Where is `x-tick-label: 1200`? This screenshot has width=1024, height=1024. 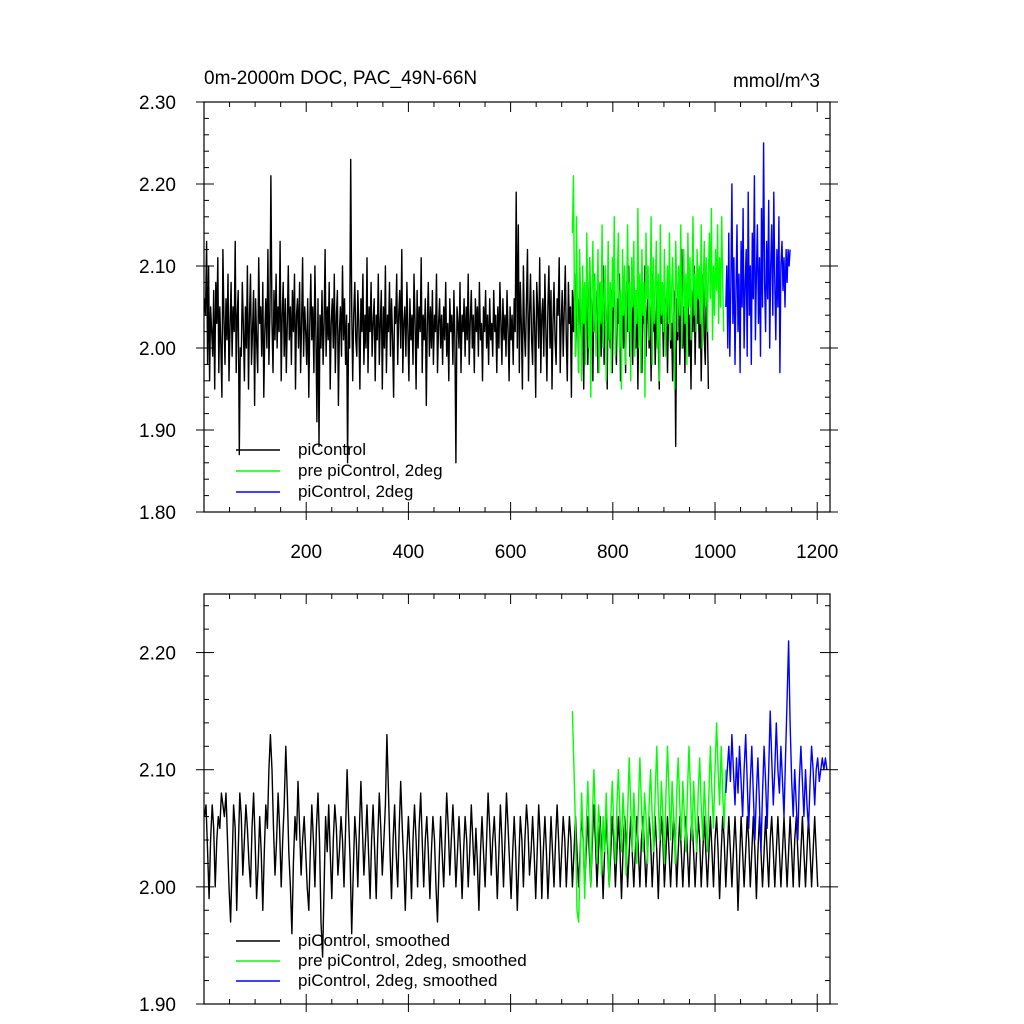
x-tick-label: 1200 is located at coordinates (817, 552).